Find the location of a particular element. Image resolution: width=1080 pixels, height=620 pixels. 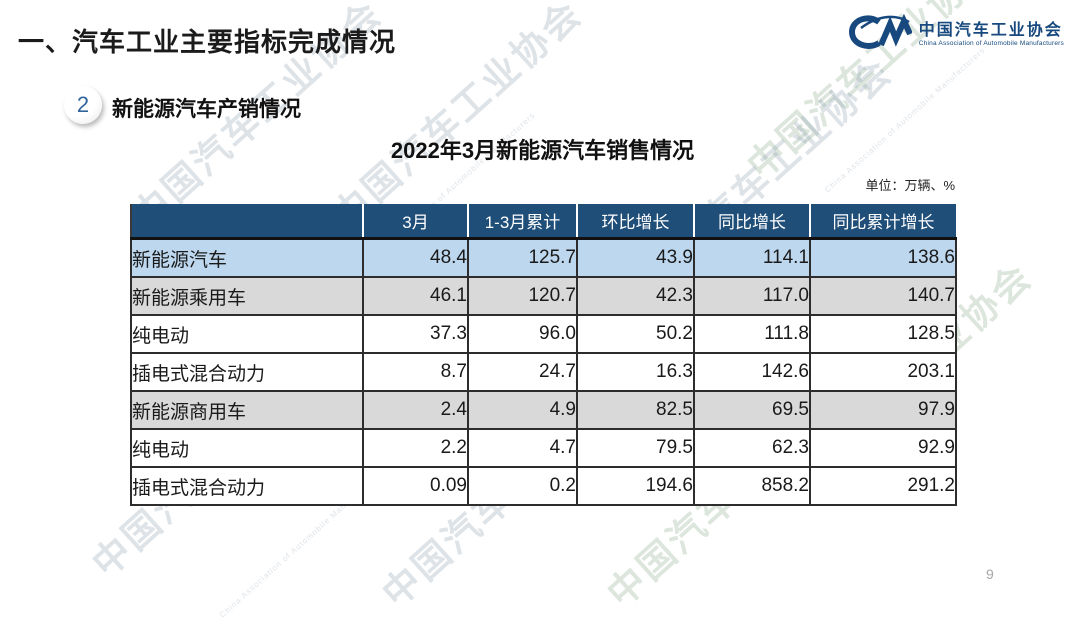

table-row: 插电式混合动力 0.09 0.2 194.6 858.2 291.2 is located at coordinates (543, 486).